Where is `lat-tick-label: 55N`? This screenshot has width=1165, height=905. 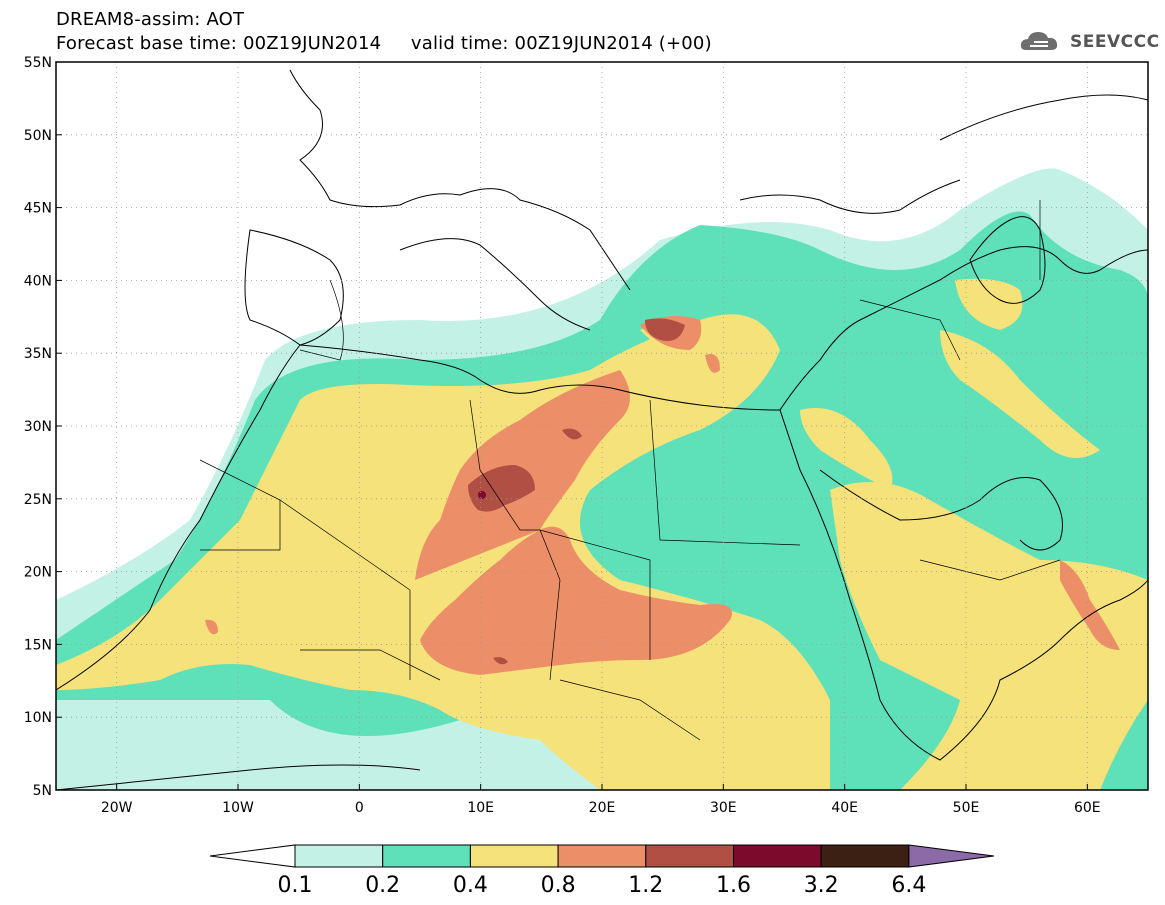 lat-tick-label: 55N is located at coordinates (38, 63).